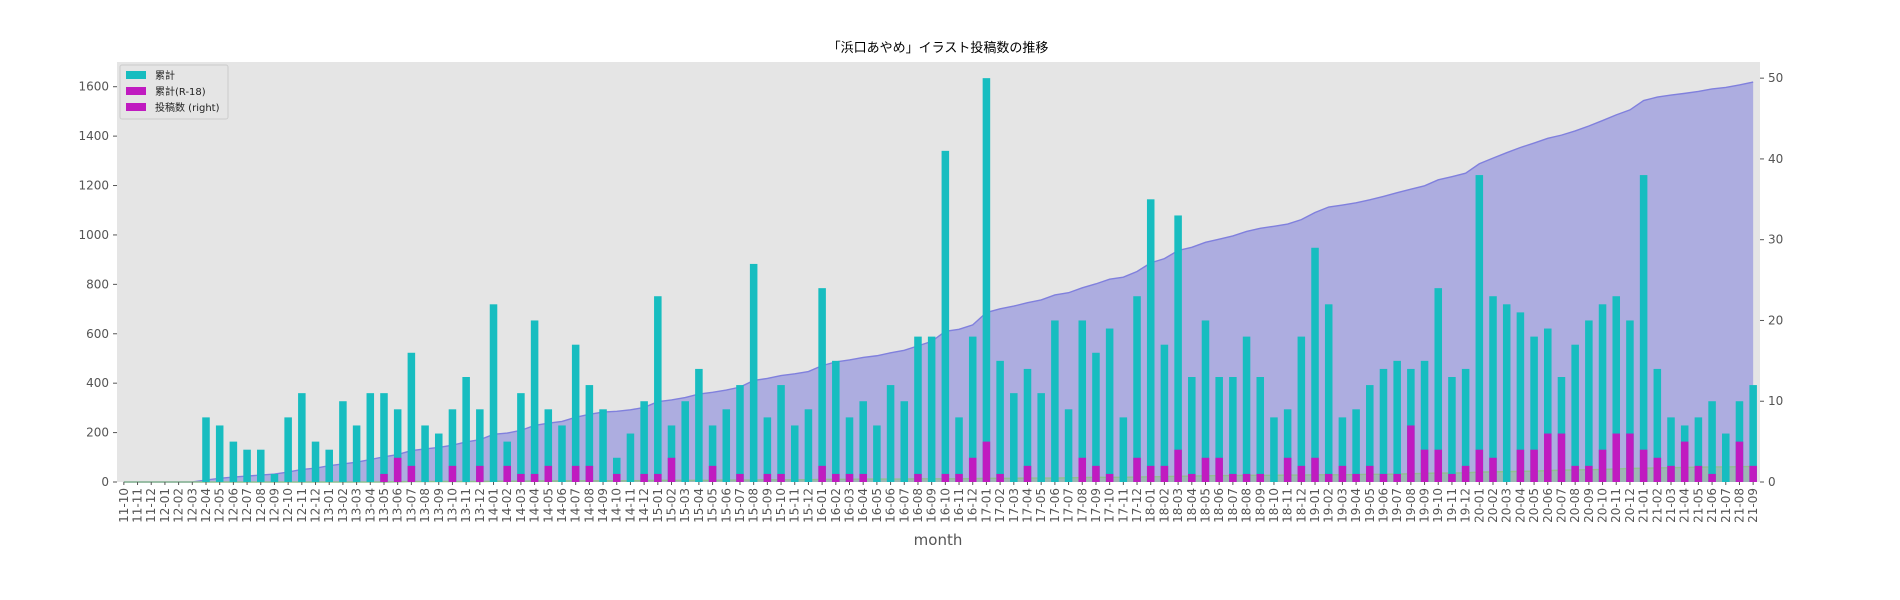 This screenshot has width=1900, height=600. Describe the element at coordinates (247, 505) in the screenshot. I see `x-tick-label: 12-07` at that location.